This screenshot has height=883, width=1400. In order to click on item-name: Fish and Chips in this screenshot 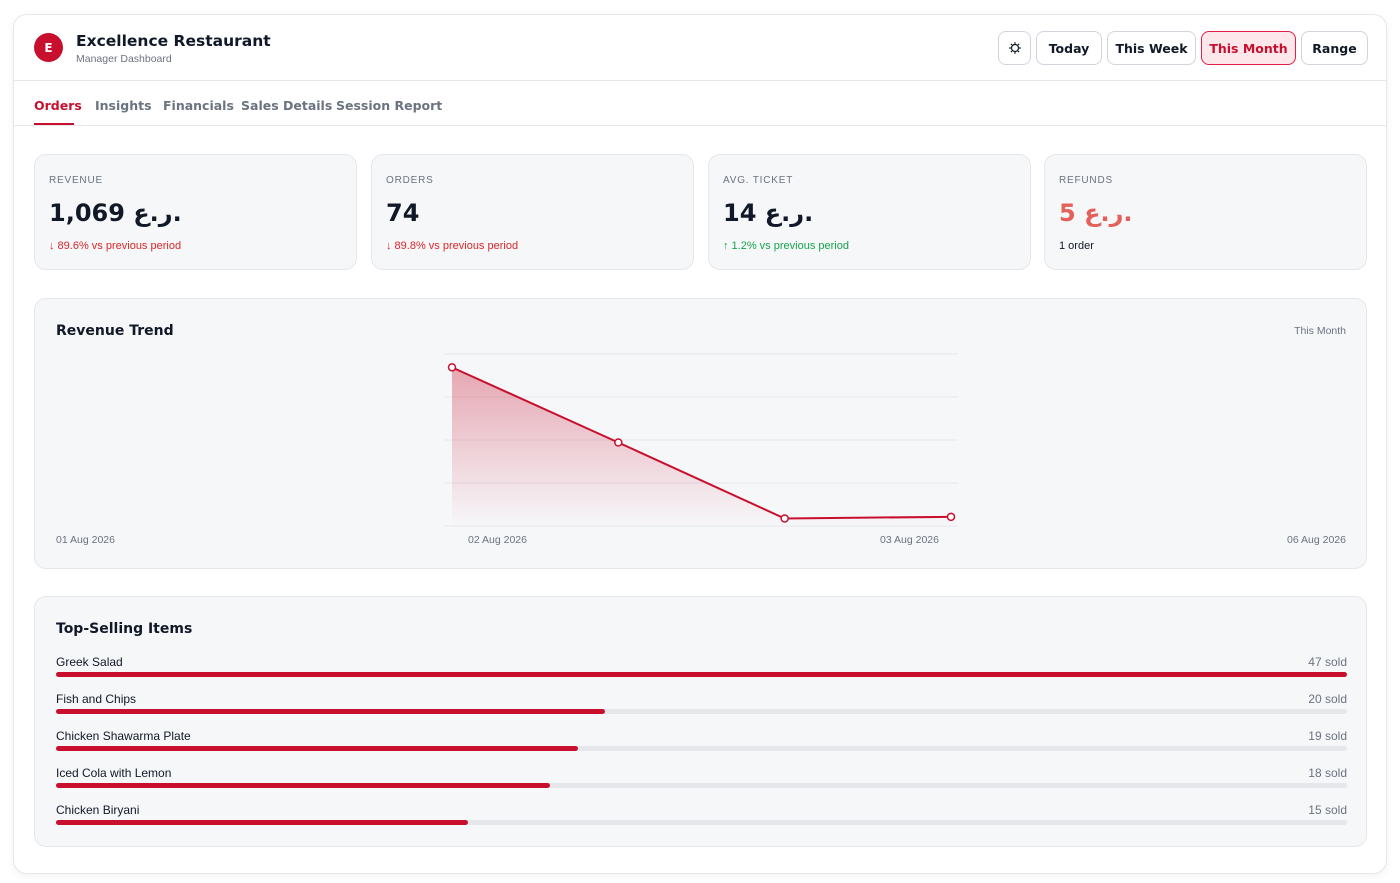, I will do `click(96, 699)`.